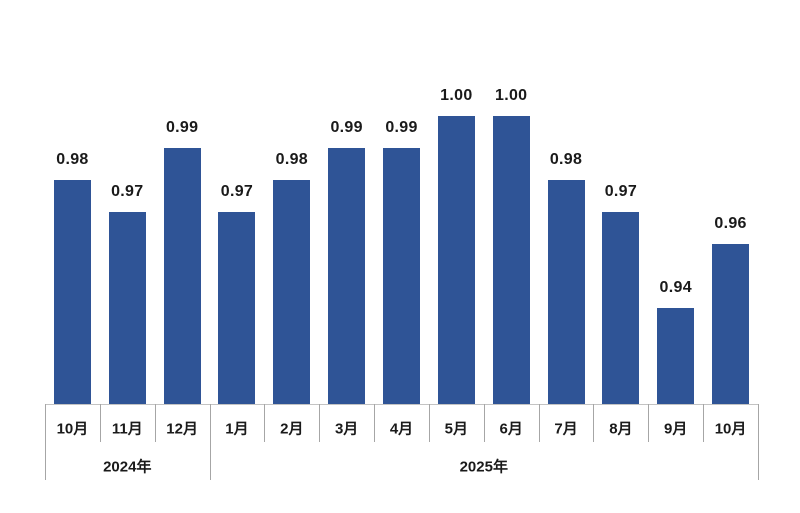 The width and height of the screenshot is (800, 513). What do you see at coordinates (483, 467) in the screenshot?
I see `x-axis-year-label: 2025年` at bounding box center [483, 467].